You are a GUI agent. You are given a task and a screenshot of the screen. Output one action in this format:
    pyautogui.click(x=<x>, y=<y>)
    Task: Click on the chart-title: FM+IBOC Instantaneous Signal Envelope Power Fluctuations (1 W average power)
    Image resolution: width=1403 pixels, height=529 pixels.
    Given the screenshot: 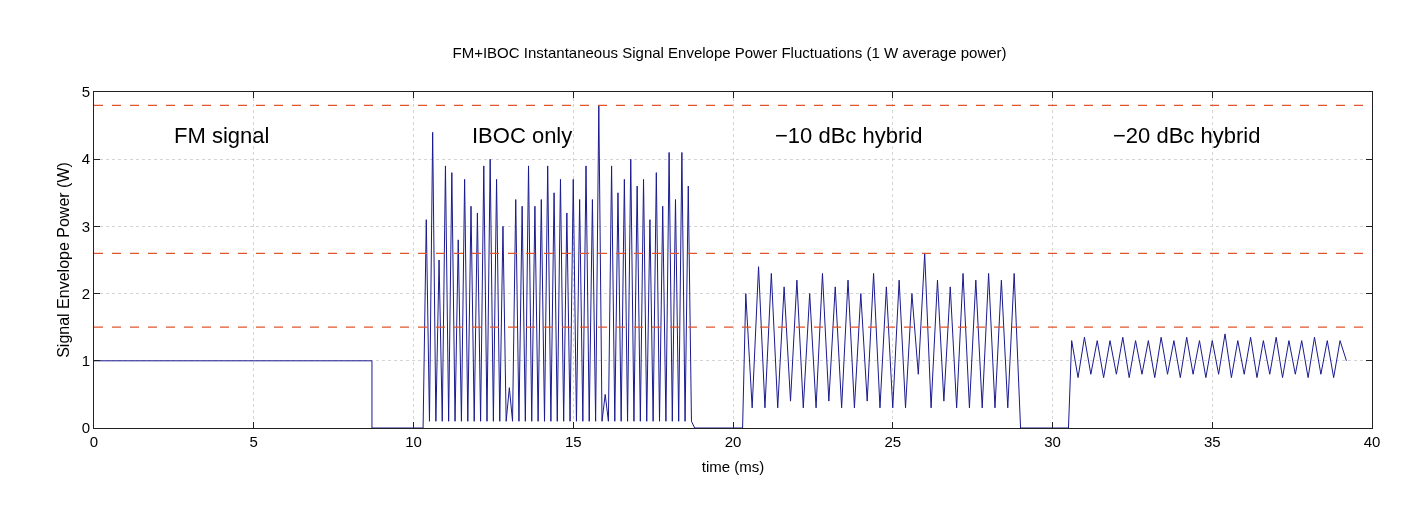 What is the action you would take?
    pyautogui.click(x=729, y=53)
    